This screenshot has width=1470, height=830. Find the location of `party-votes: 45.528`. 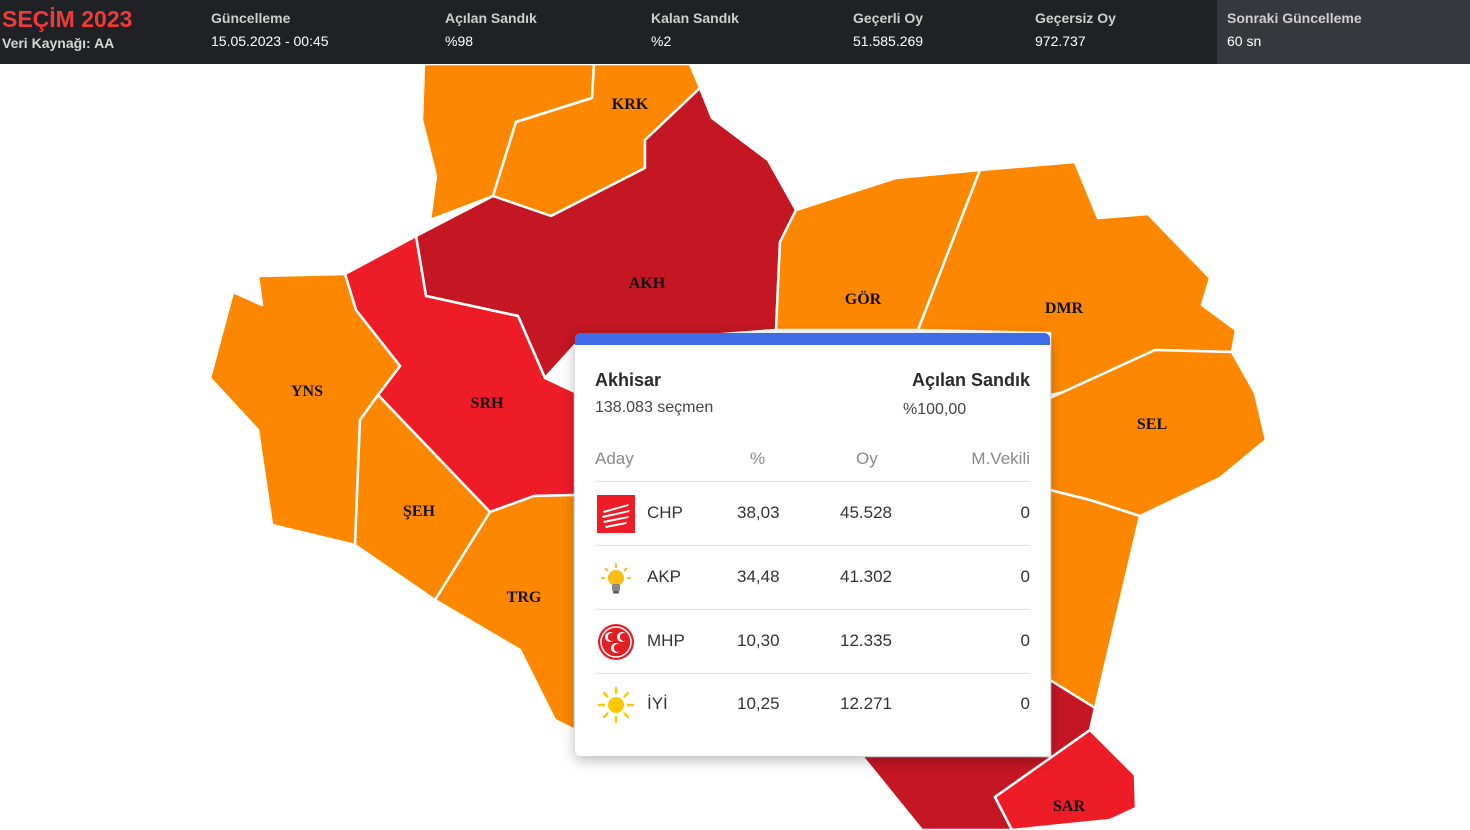

party-votes: 45.528 is located at coordinates (866, 512).